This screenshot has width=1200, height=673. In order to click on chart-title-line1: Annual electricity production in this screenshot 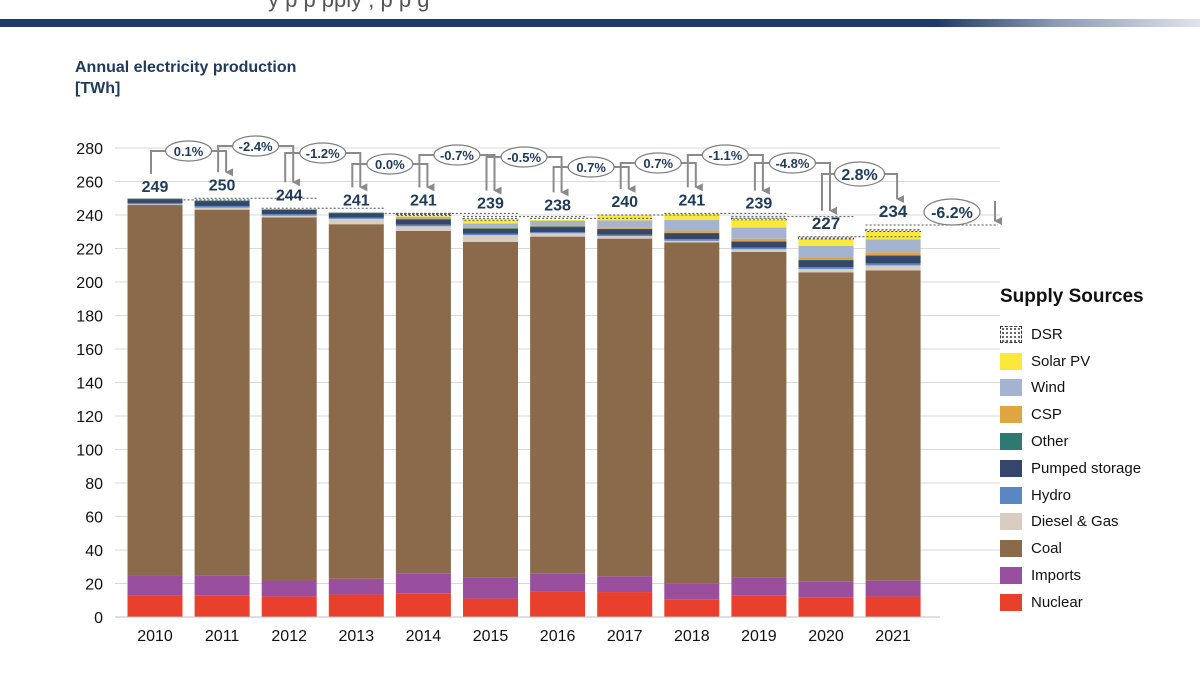, I will do `click(186, 67)`.